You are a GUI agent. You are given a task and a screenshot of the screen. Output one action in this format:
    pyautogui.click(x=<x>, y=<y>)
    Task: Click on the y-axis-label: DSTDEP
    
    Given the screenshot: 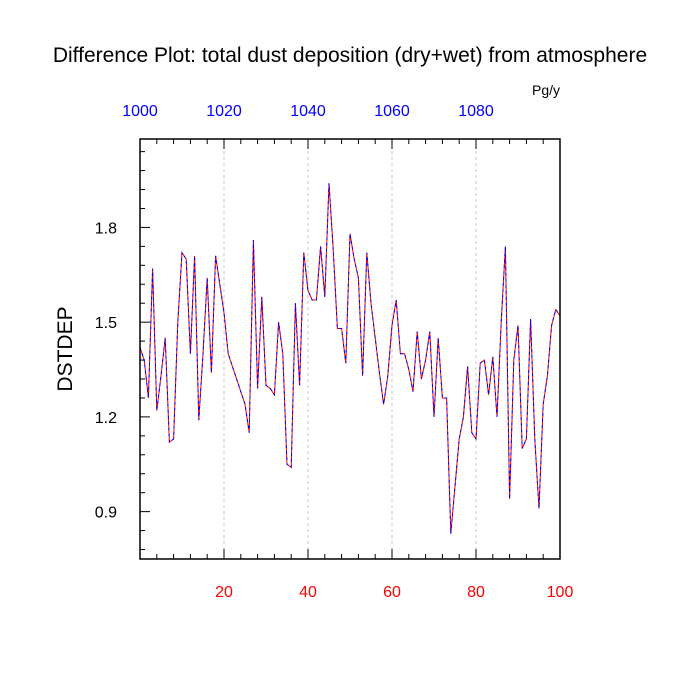 What is the action you would take?
    pyautogui.click(x=65, y=348)
    